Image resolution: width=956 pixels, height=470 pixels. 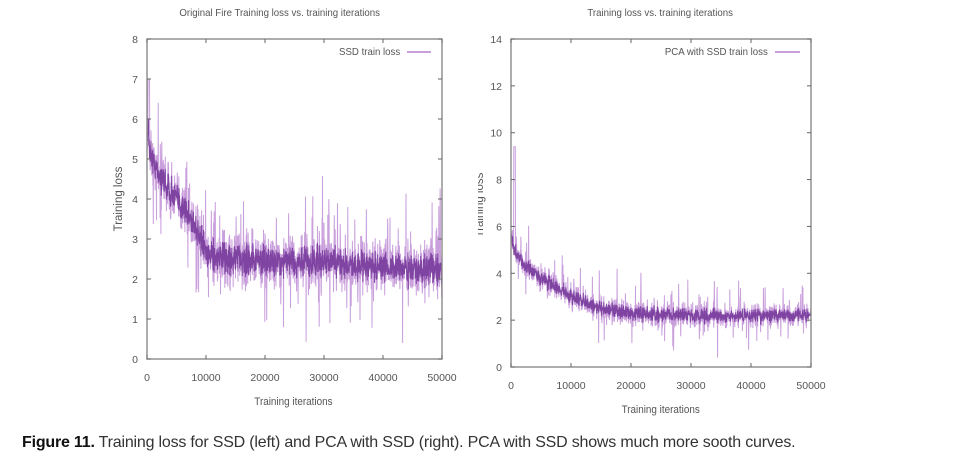 What do you see at coordinates (135, 240) in the screenshot?
I see `y-tick-label: 3` at bounding box center [135, 240].